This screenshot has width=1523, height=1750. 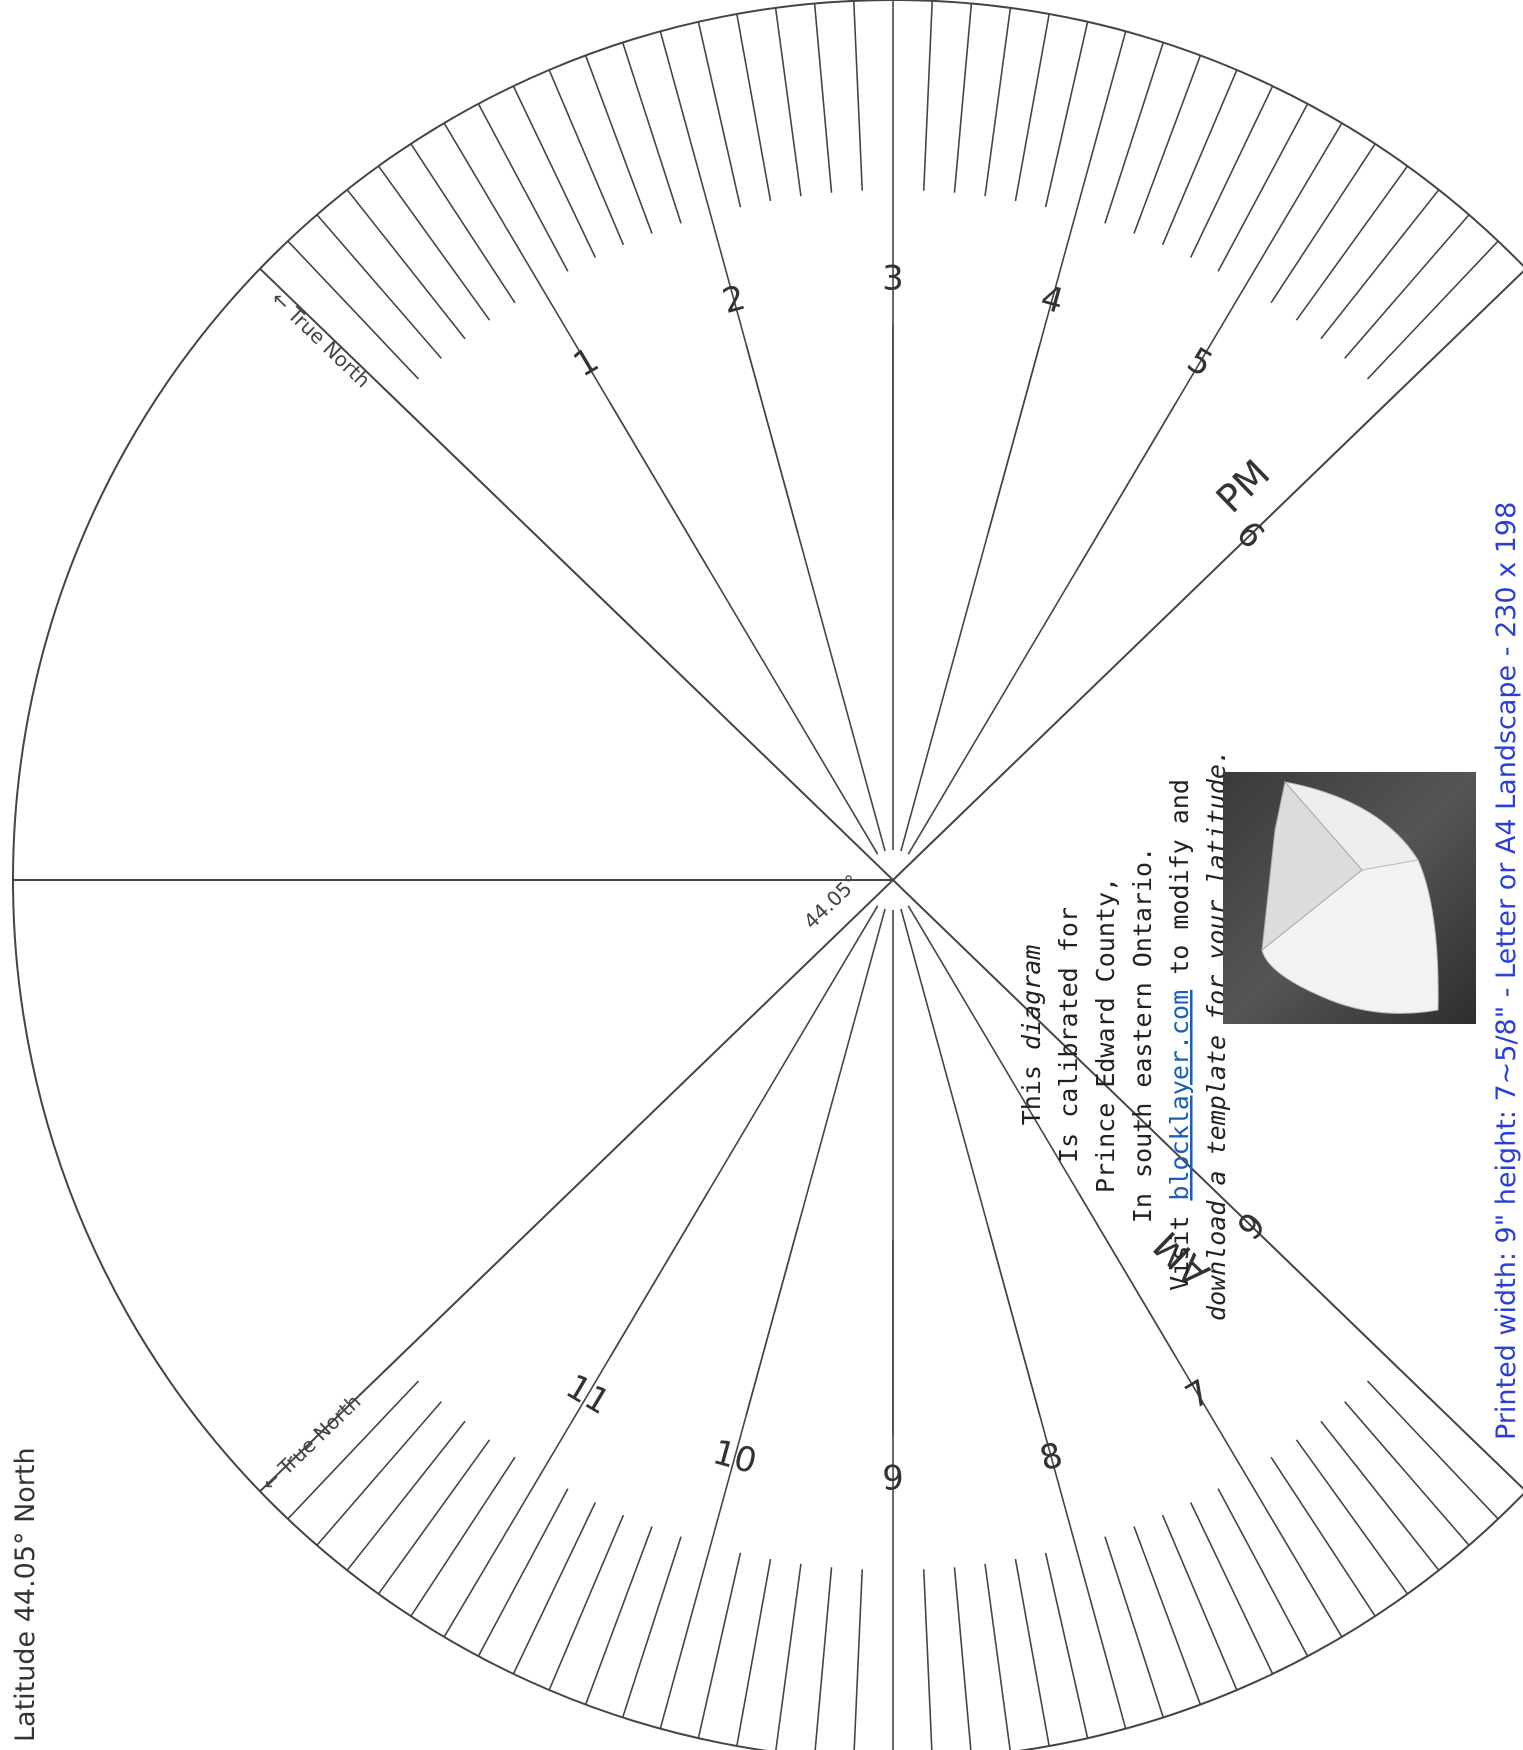 What do you see at coordinates (25, 1594) in the screenshot?
I see `latitude-label: Latitude 44.05° North` at bounding box center [25, 1594].